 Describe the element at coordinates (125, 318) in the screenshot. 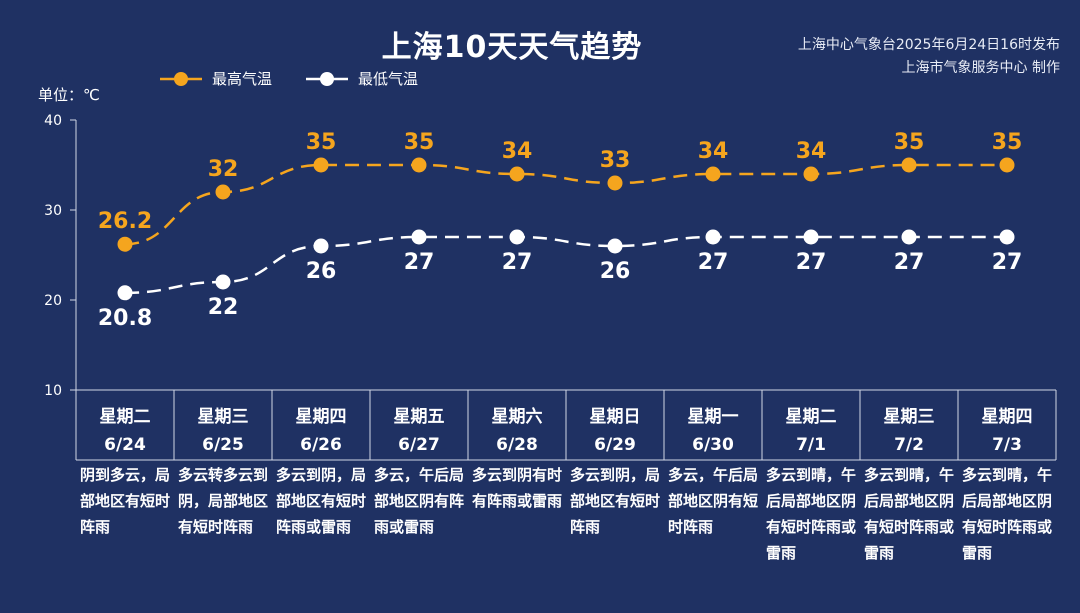

I see `data-label-low: 20.8` at that location.